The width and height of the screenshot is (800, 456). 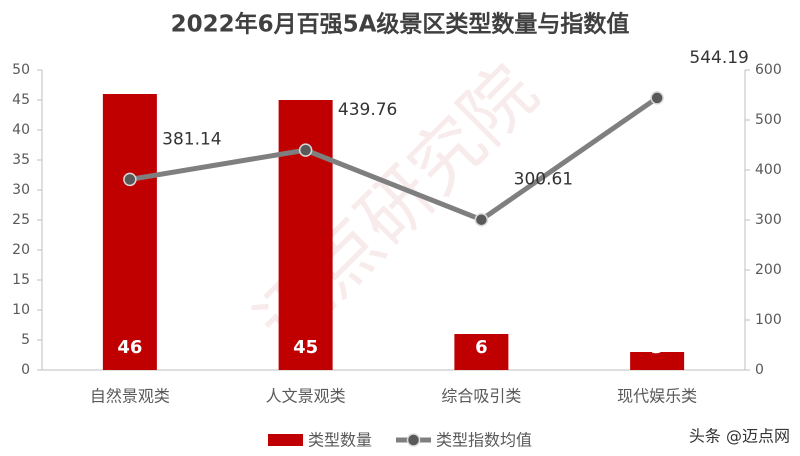 What do you see at coordinates (718, 58) in the screenshot?
I see `line-value-label: 544.19` at bounding box center [718, 58].